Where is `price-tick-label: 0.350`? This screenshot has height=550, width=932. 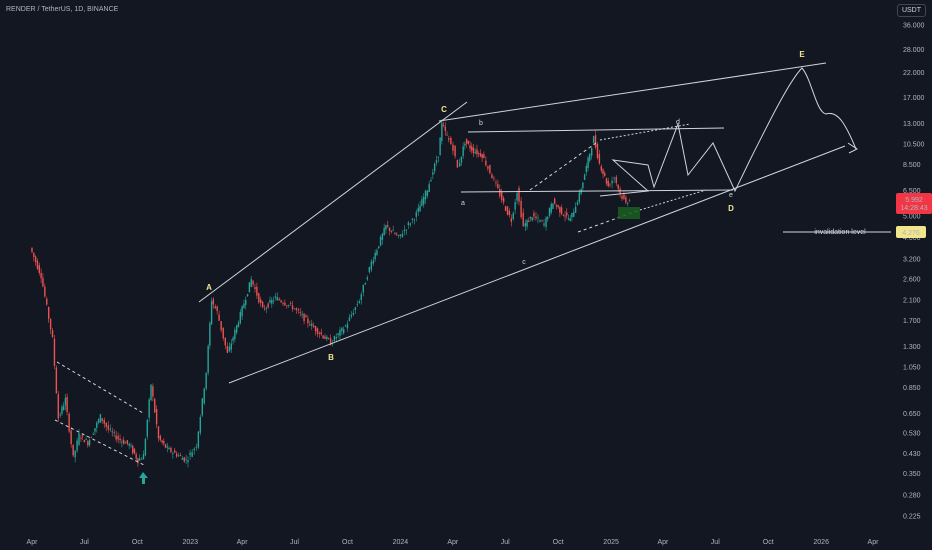
price-tick-label: 0.350 is located at coordinates (912, 474).